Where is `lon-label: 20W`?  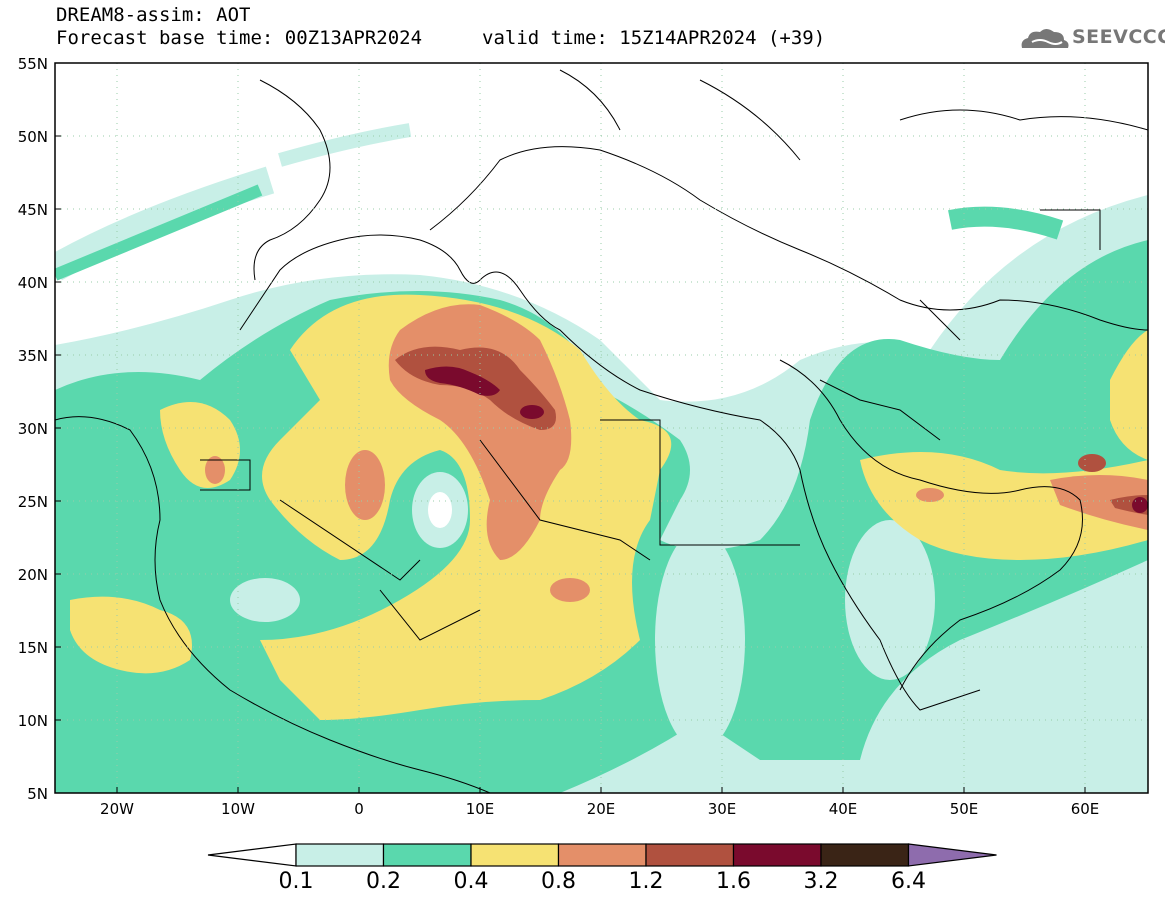
lon-label: 20W is located at coordinates (117, 809).